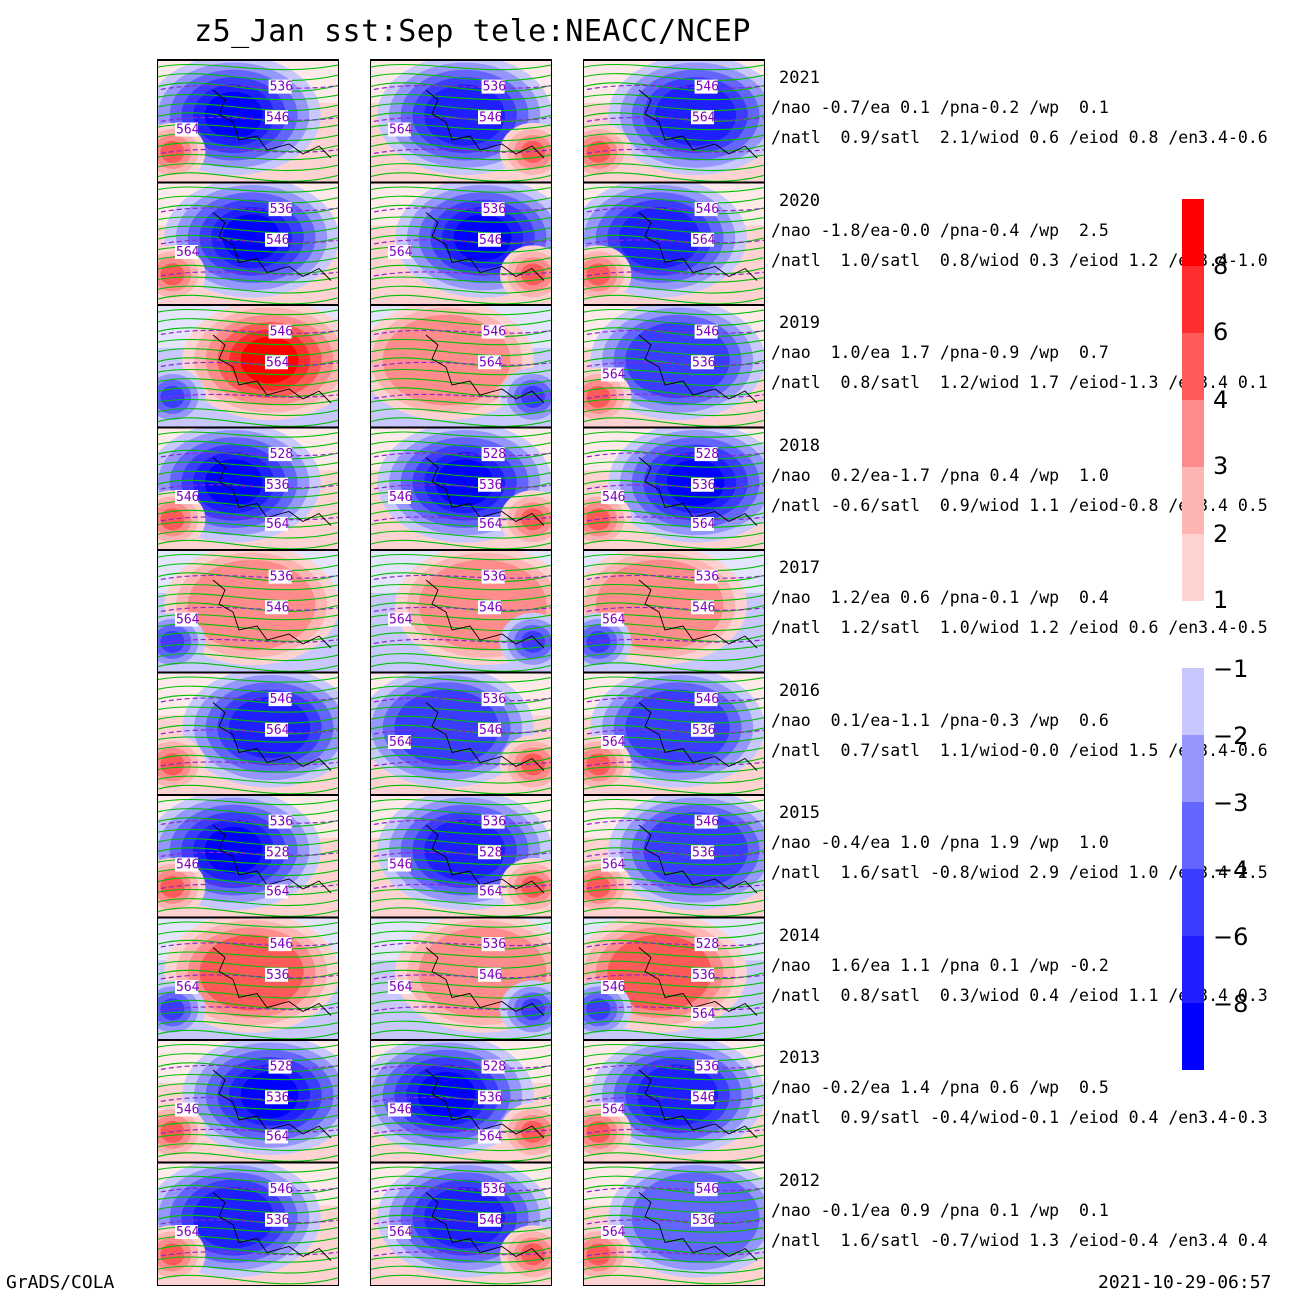 The image size is (1300, 1300). I want to click on map-panel-2019-2: 546 564, so click(461, 366).